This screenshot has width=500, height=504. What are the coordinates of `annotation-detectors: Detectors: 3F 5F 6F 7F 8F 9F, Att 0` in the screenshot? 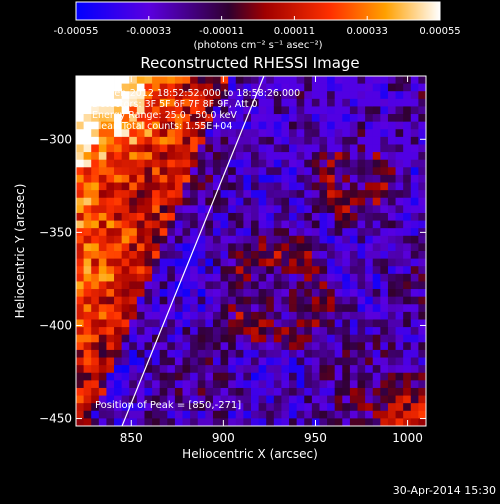 It's located at (175, 104).